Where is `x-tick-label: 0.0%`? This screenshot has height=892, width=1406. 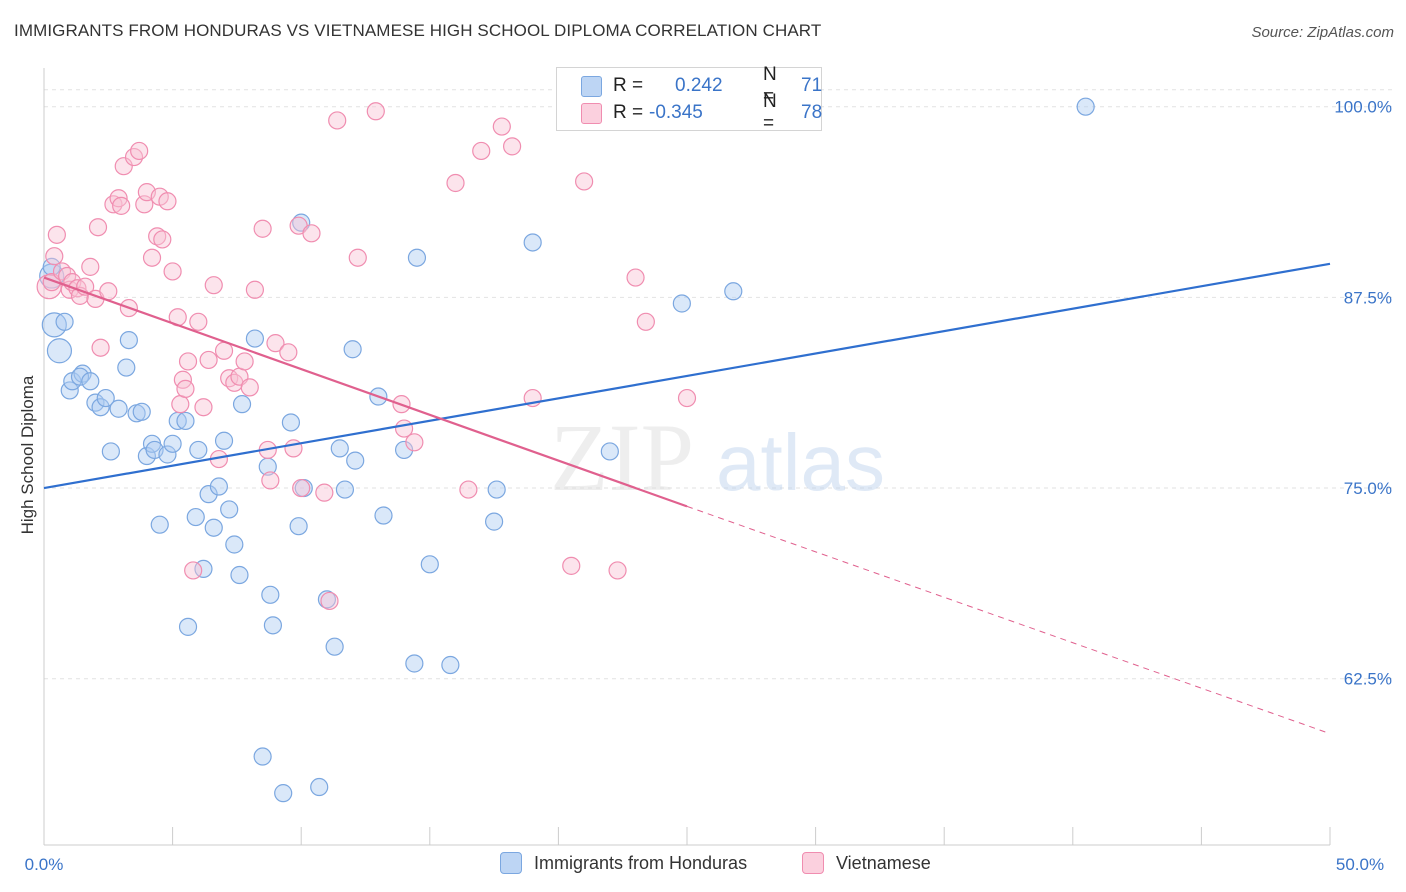 x-tick-label: 0.0% is located at coordinates (44, 864).